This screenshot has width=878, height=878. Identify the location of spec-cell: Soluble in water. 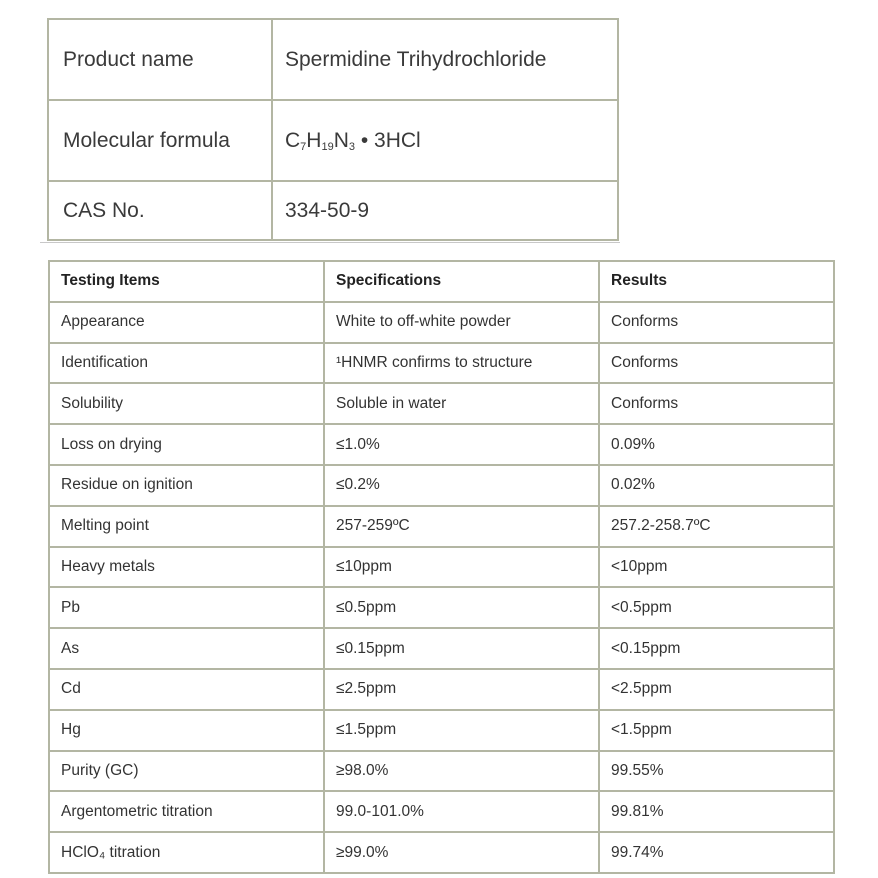
(461, 404).